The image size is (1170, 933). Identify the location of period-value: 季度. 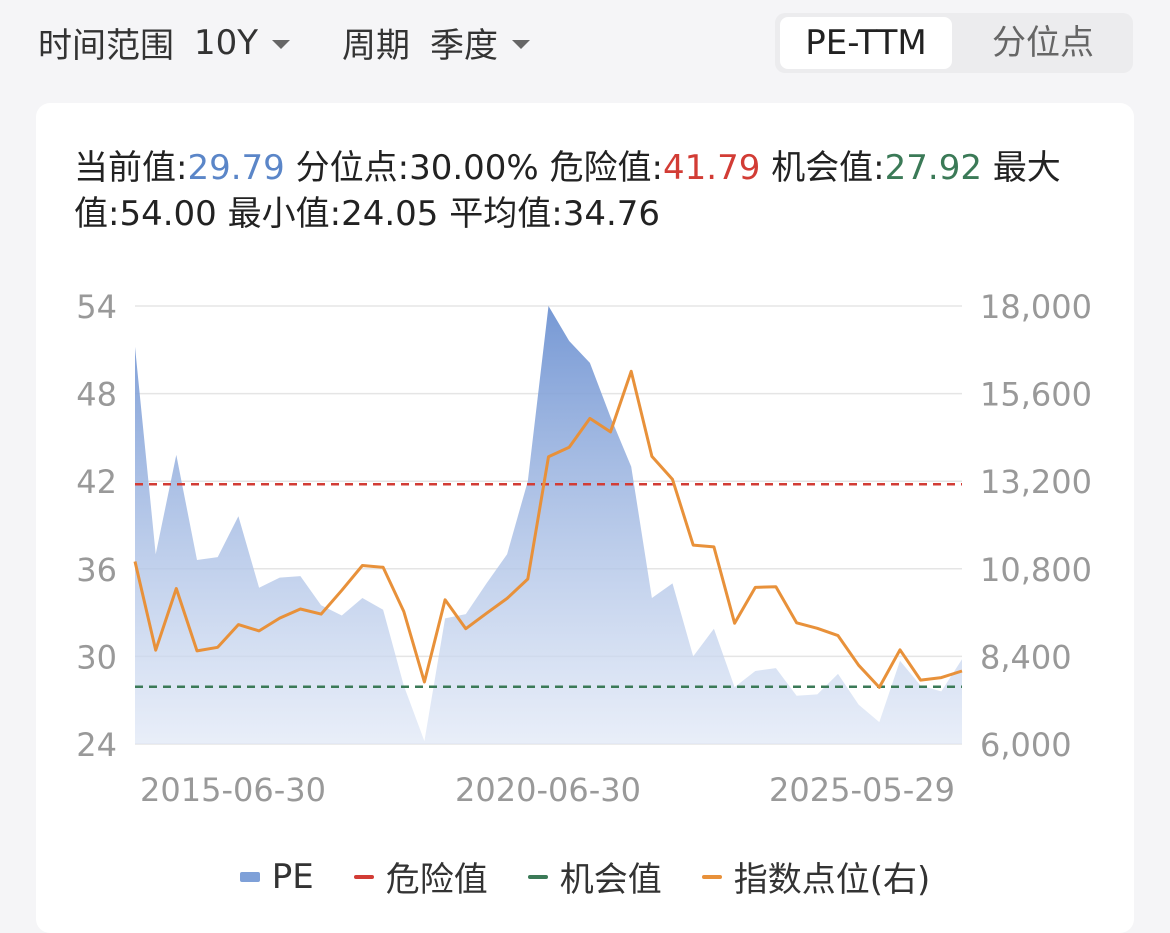
(464, 46).